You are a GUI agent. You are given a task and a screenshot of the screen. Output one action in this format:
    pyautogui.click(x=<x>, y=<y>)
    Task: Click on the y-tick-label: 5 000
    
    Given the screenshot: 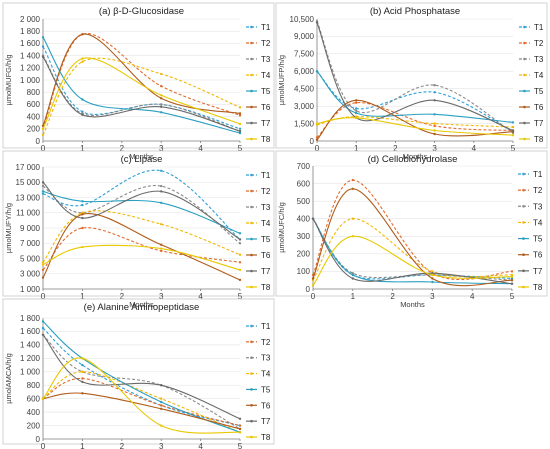 What is the action you would take?
    pyautogui.click(x=30, y=258)
    